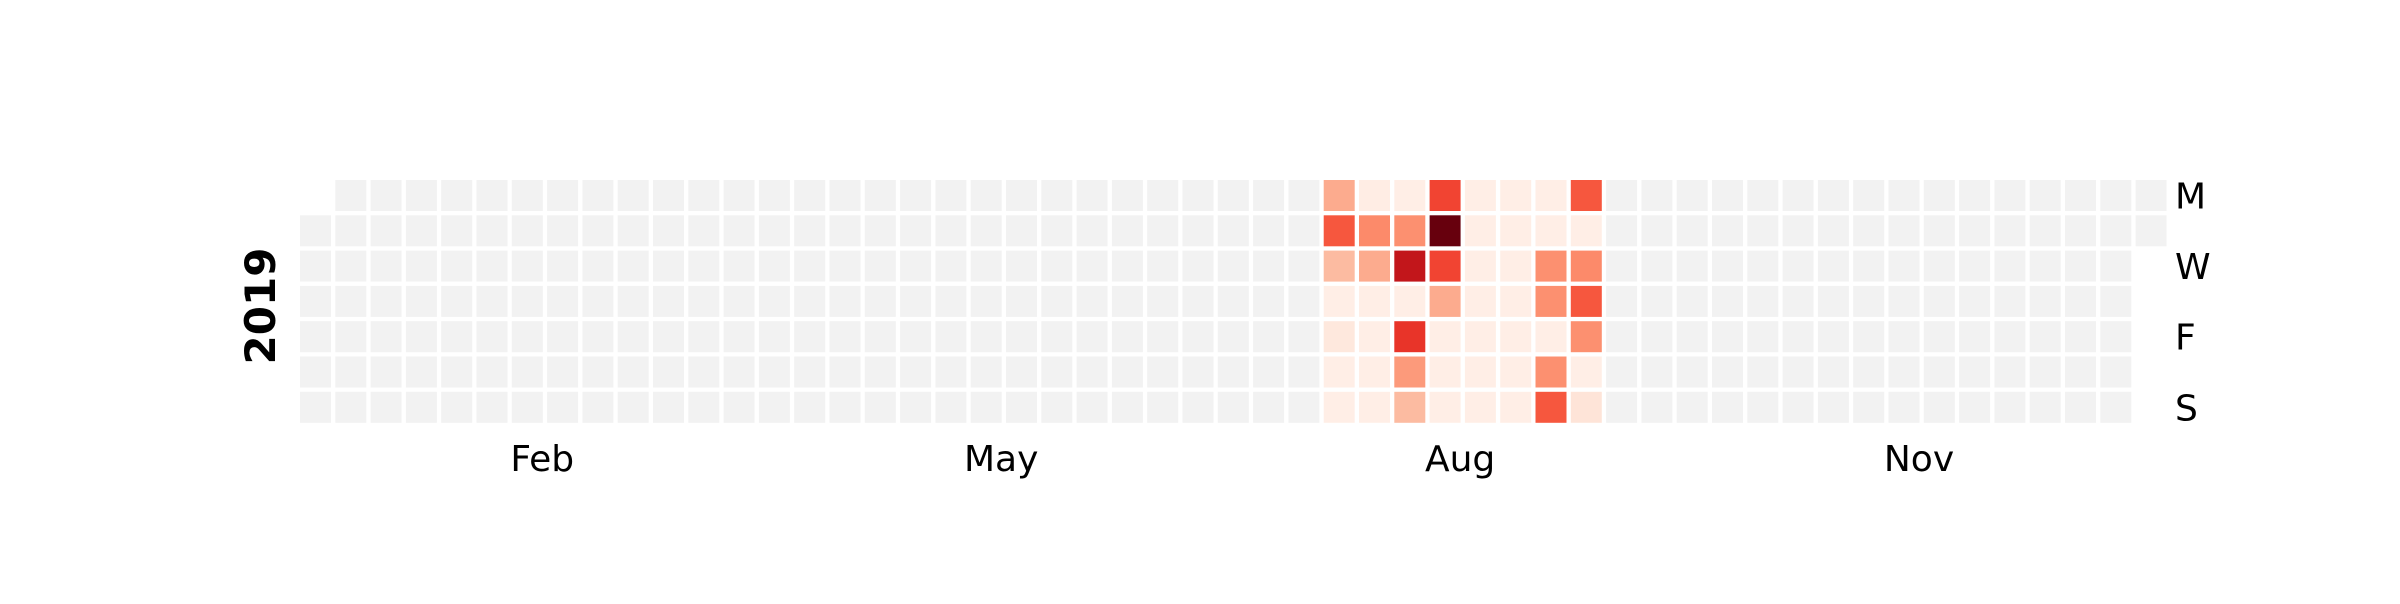 This screenshot has width=2400, height=604. I want to click on month-label-feb: Feb, so click(542, 459).